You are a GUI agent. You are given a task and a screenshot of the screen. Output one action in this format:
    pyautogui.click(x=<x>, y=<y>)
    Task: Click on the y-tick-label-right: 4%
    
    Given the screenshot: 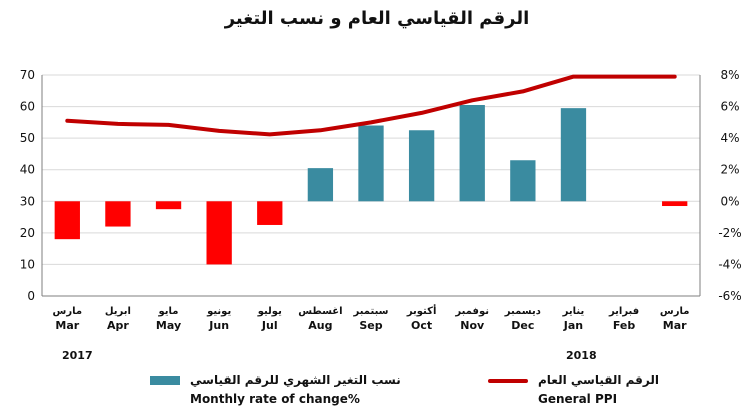 What is the action you would take?
    pyautogui.click(x=729, y=138)
    